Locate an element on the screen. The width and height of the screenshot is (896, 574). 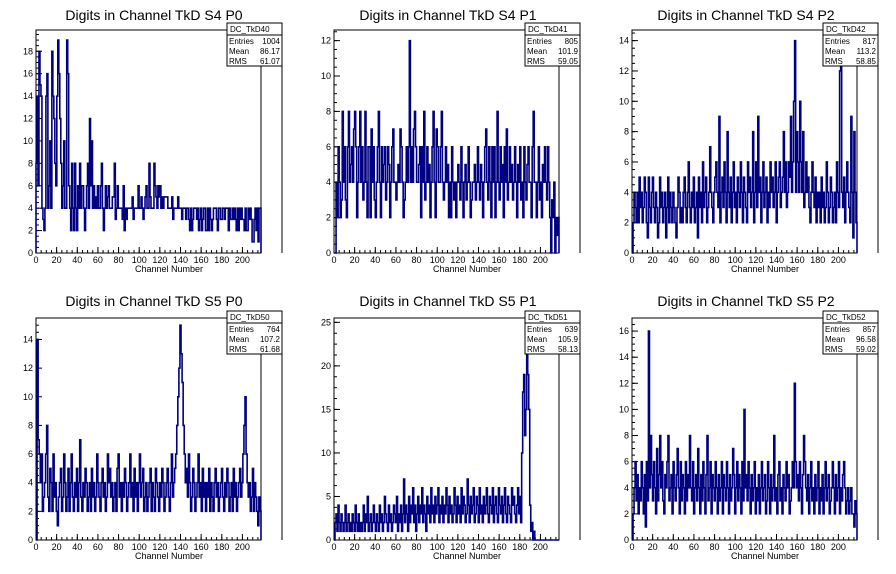
stats-value-entries: 639 is located at coordinates (572, 329).